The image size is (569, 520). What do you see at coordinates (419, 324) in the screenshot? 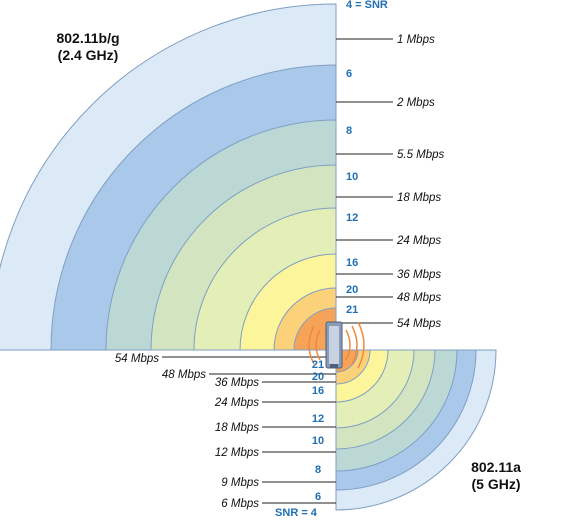
I see `bg-rate-label: 54 Mbps` at bounding box center [419, 324].